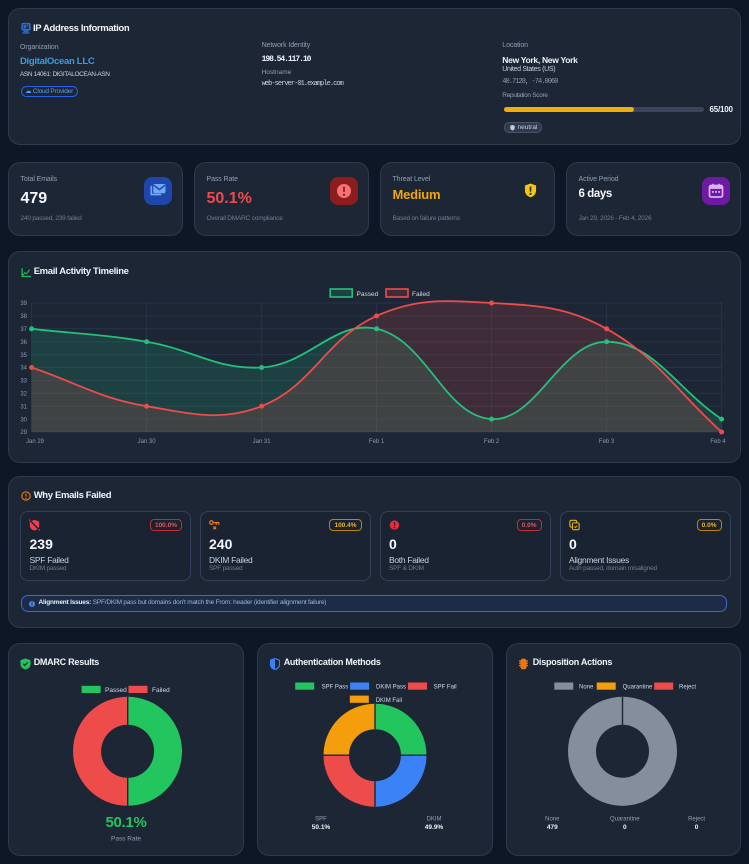 The width and height of the screenshot is (749, 864). I want to click on svg-text: 35, so click(23, 356).